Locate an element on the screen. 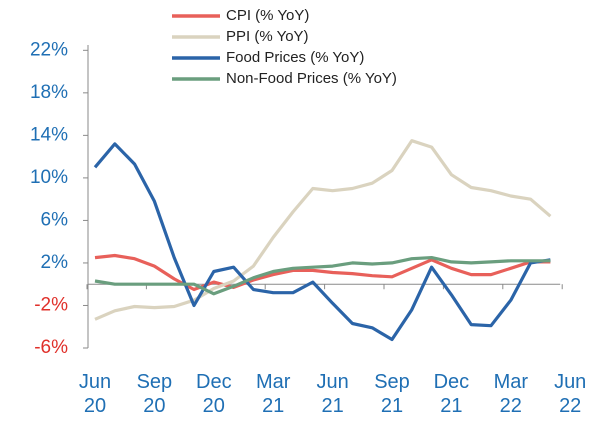 The height and width of the screenshot is (421, 603). x-tick-label: Mar 22 is located at coordinates (511, 394).